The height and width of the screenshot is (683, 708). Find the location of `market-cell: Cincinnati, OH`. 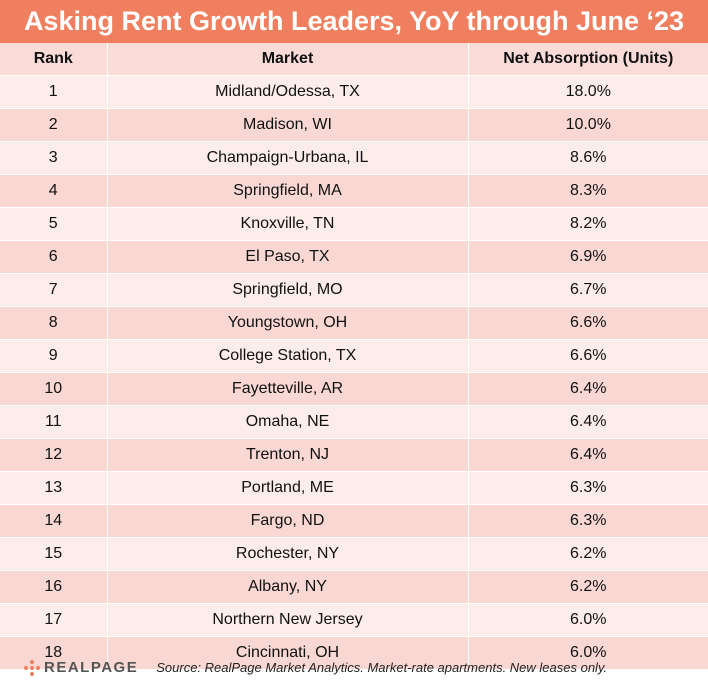

market-cell: Cincinnati, OH is located at coordinates (288, 653).